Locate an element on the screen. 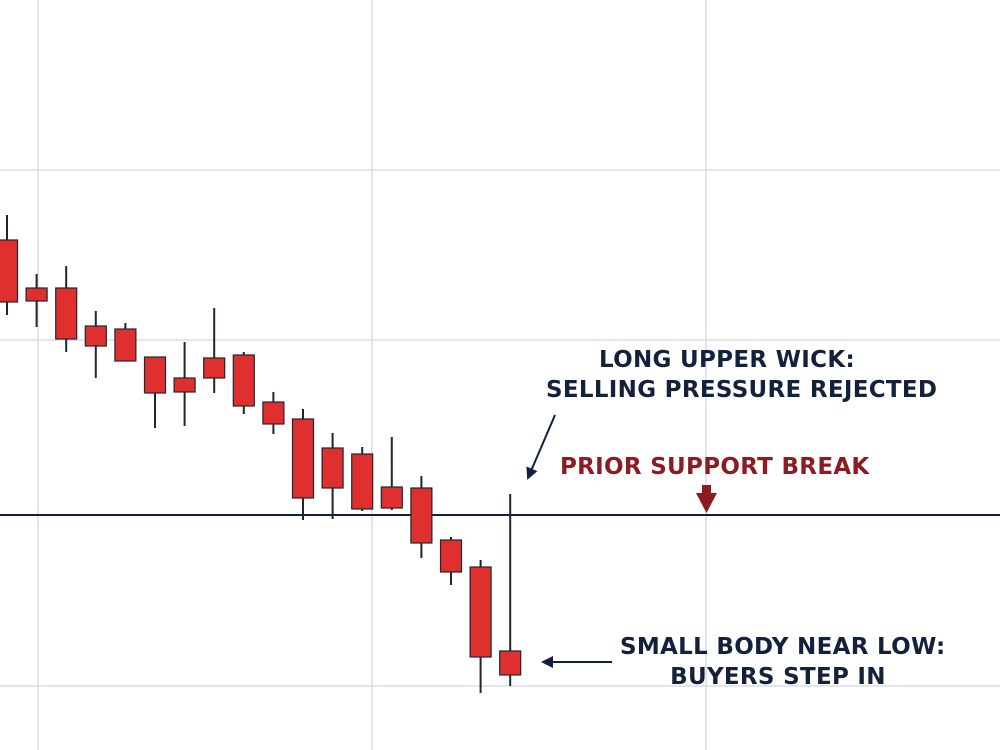 The height and width of the screenshot is (750, 1000). annotation-line: LONG UPPER WICK: is located at coordinates (727, 360).